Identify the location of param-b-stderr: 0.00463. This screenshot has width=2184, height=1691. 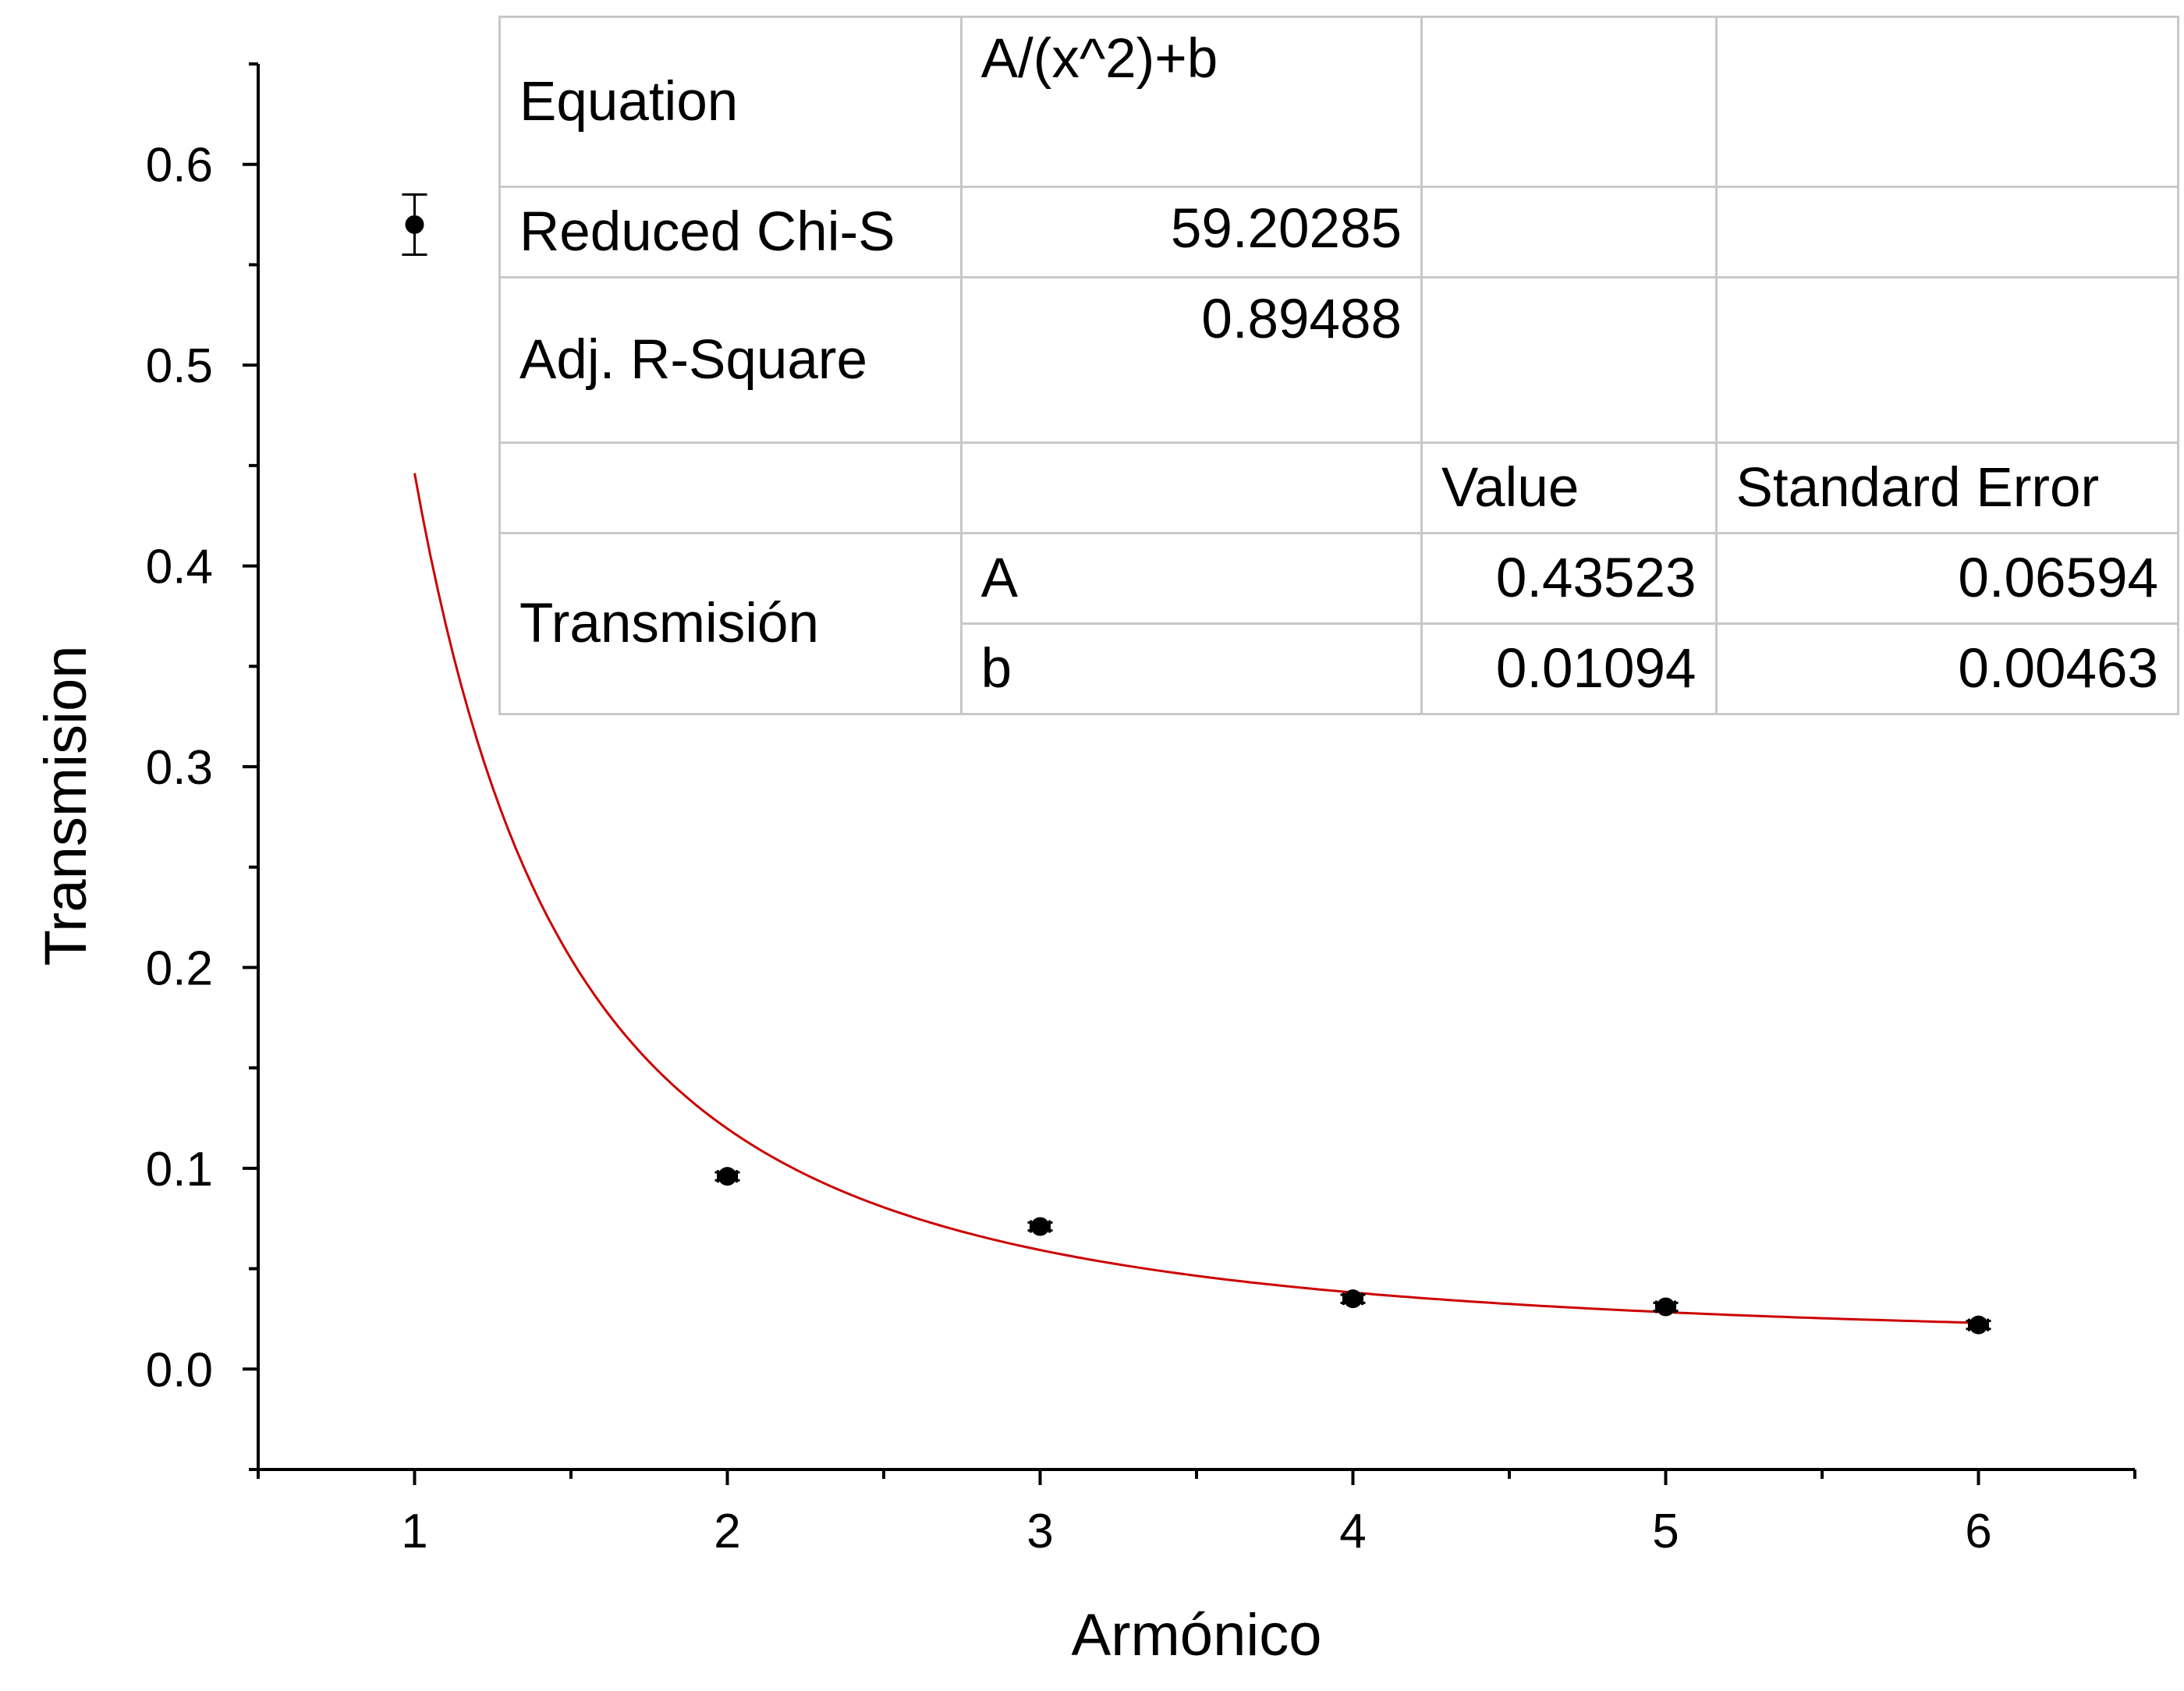
(1947, 668).